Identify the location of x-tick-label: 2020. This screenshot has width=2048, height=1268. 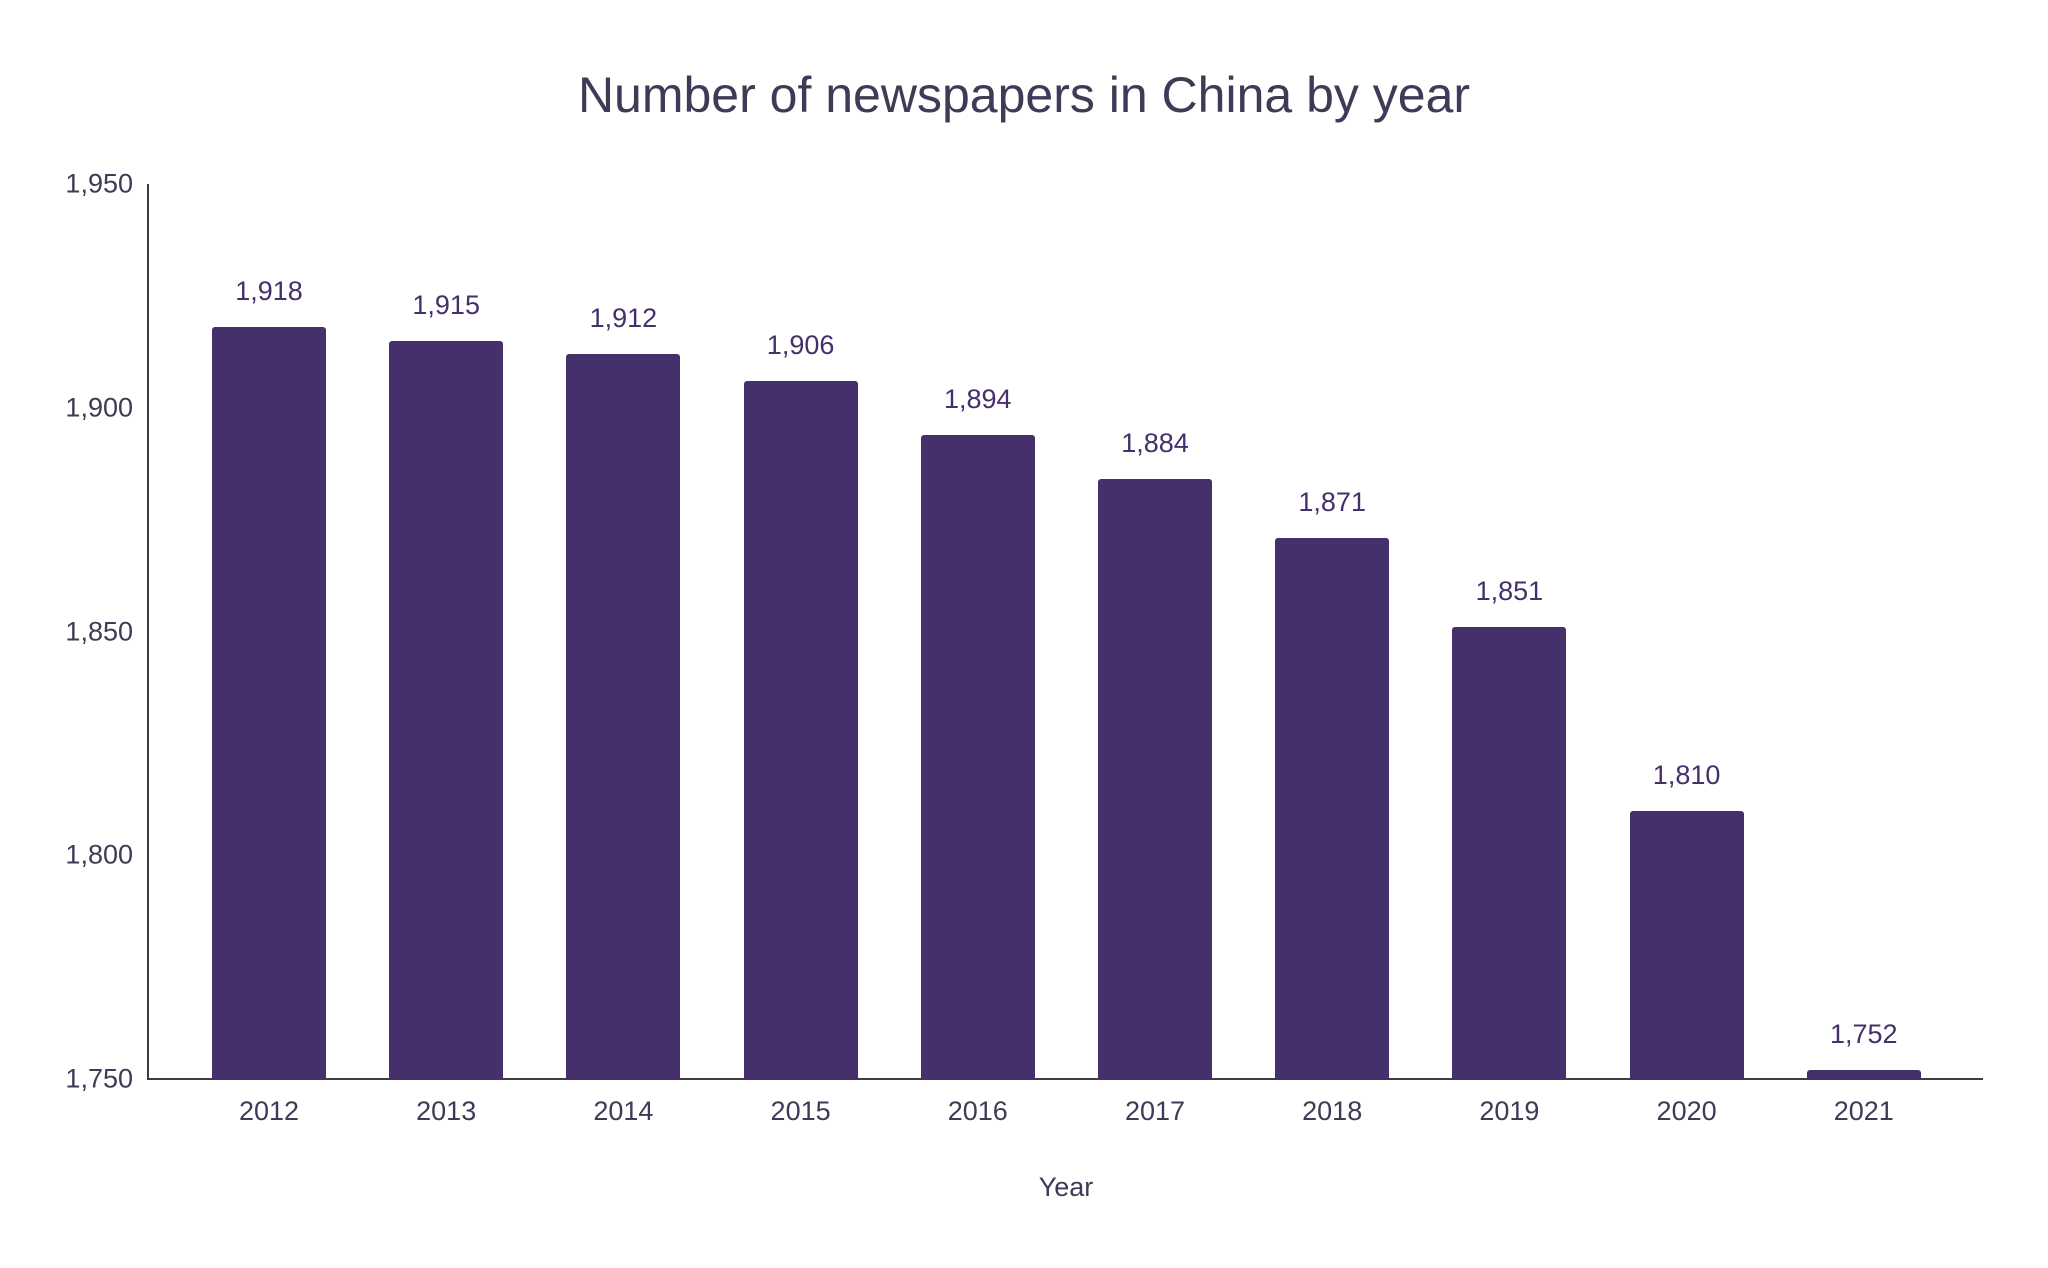
(1686, 1111).